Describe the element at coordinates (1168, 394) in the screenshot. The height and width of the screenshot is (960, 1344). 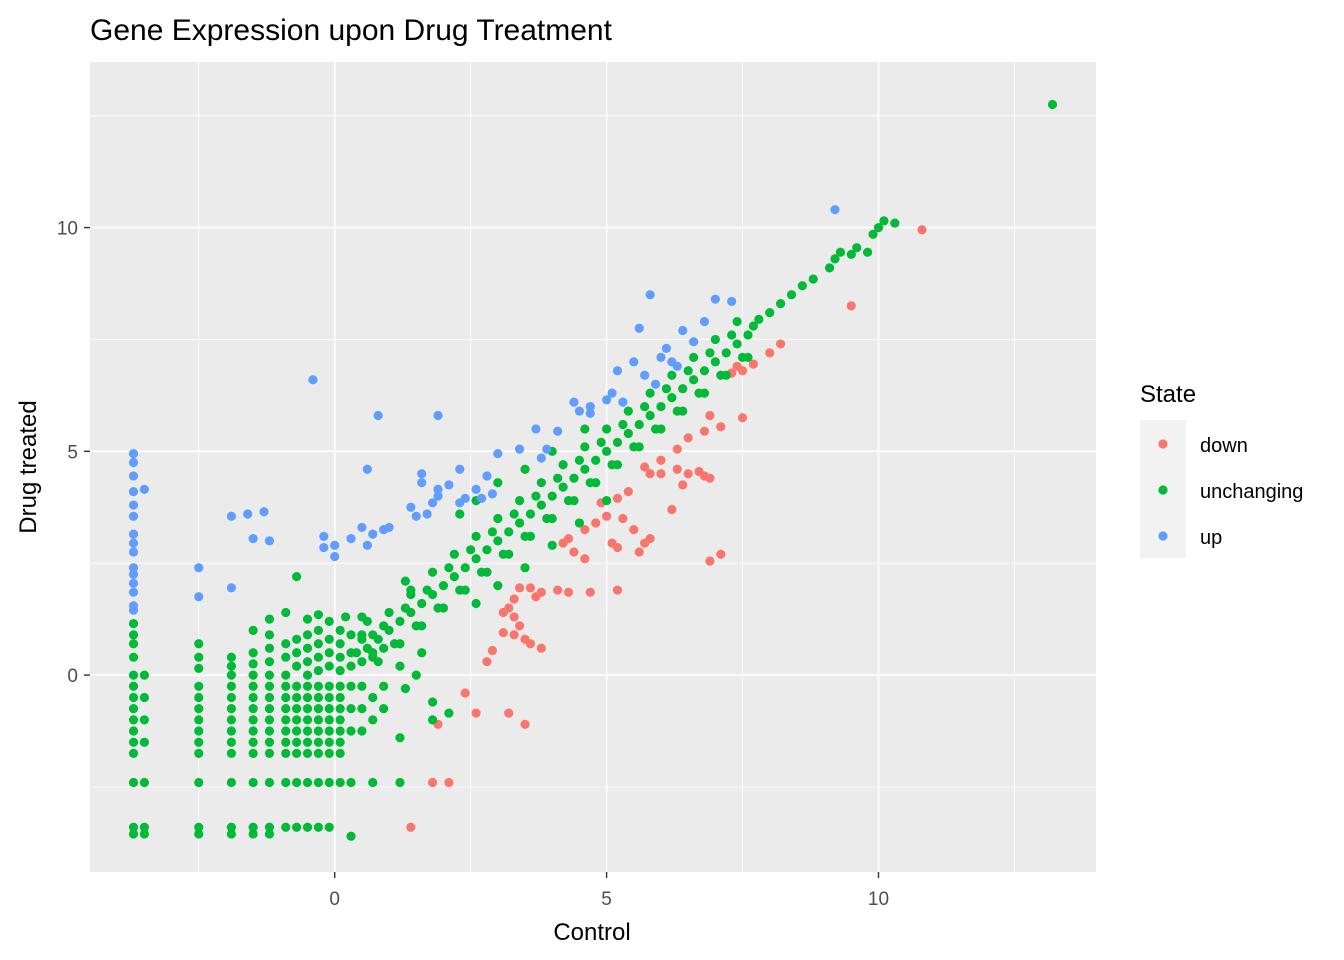
I see `legend-title: State` at that location.